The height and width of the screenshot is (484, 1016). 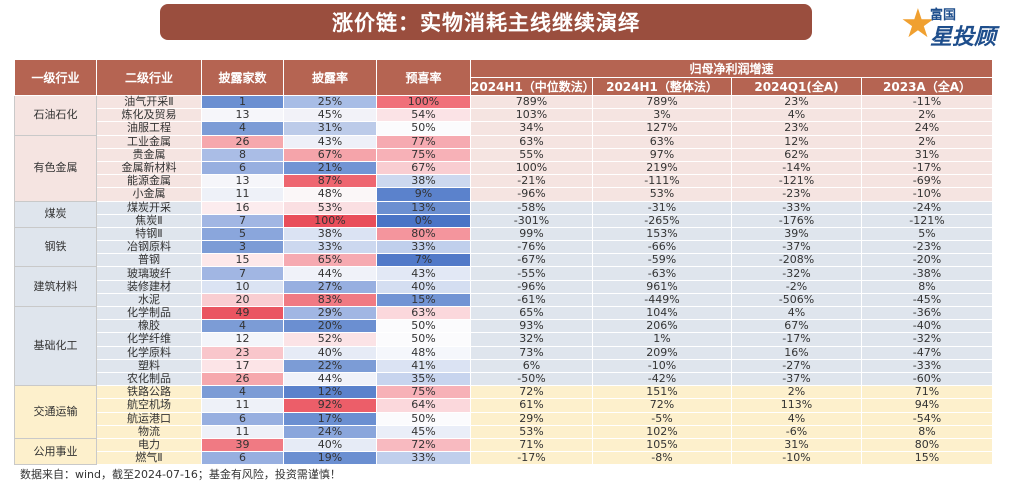 I want to click on growth-2023a-cell: -69%, so click(x=927, y=181).